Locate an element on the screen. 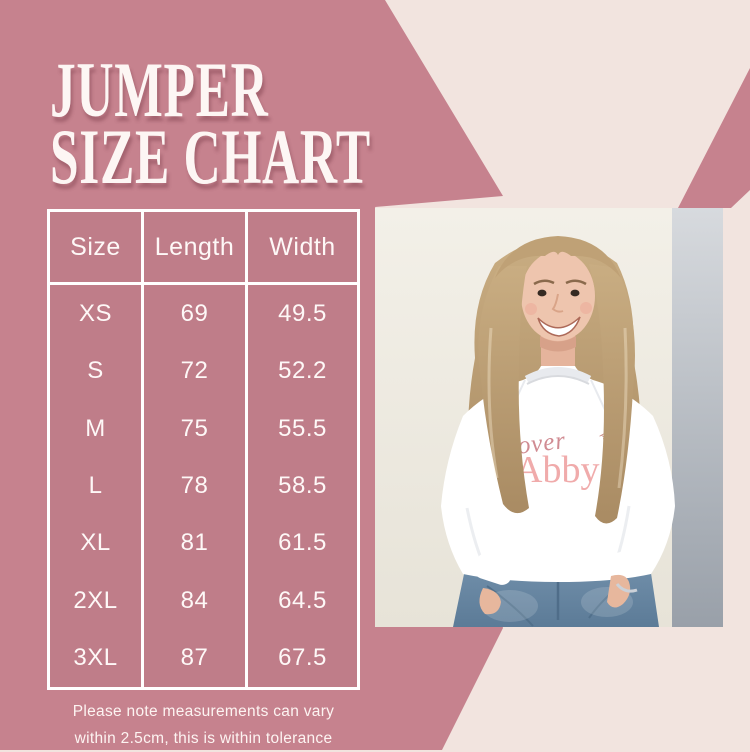 This screenshot has height=752, width=750. hand-left is located at coordinates (490, 601).